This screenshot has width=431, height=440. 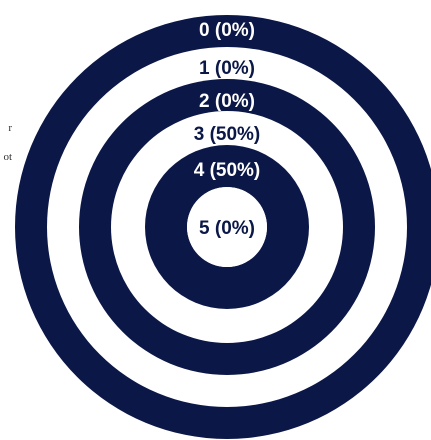 I want to click on ring-label-0: 0 (0%), so click(x=227, y=30).